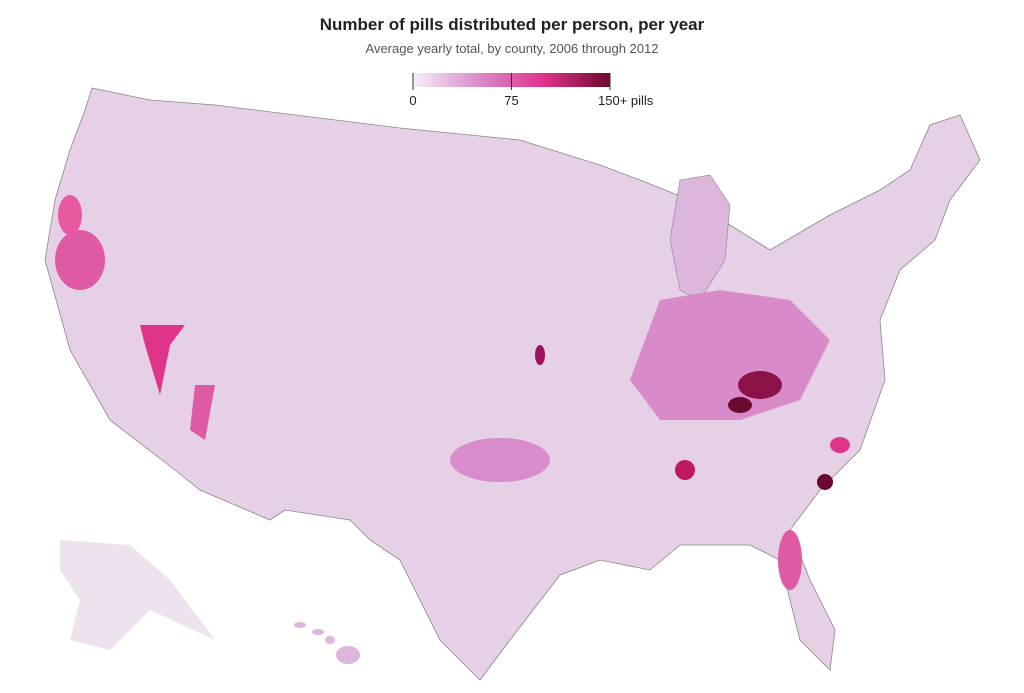  What do you see at coordinates (327, 643) in the screenshot?
I see `hawaii` at bounding box center [327, 643].